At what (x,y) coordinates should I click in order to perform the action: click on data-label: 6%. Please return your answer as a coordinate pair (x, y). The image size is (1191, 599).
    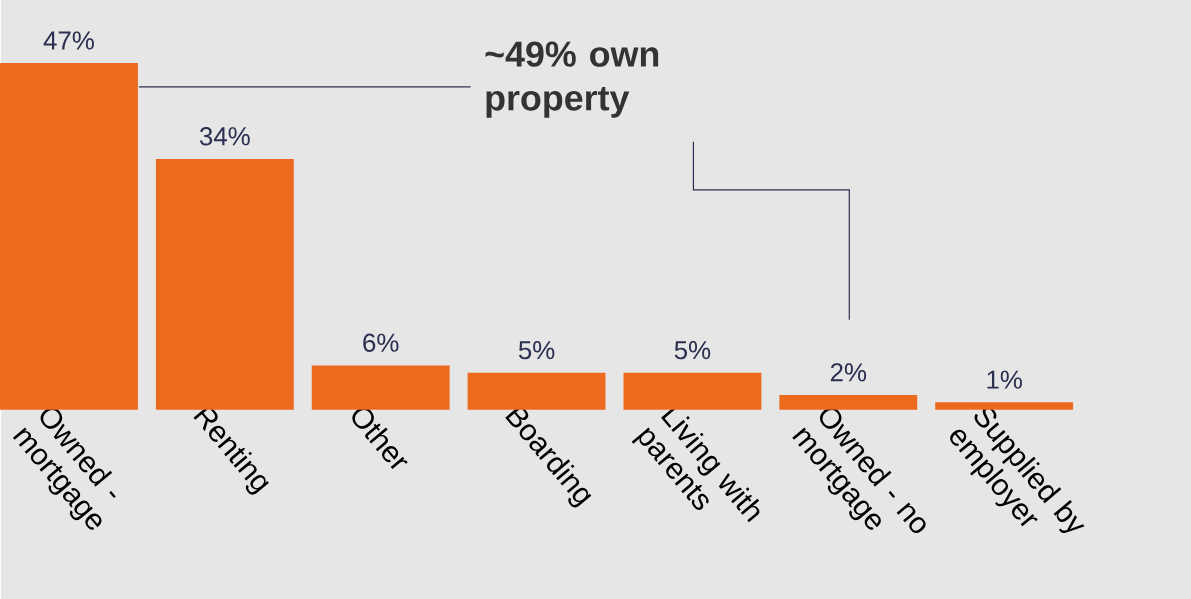
    Looking at the image, I should click on (381, 342).